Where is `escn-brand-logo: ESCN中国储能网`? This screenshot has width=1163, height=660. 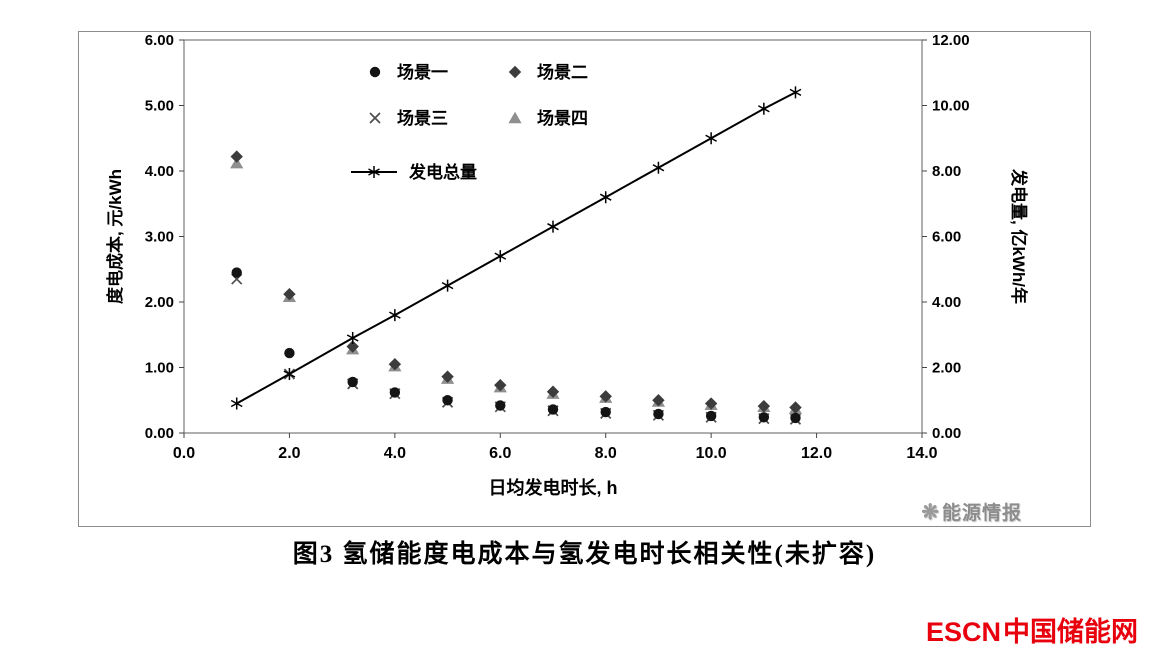
escn-brand-logo: ESCN中国储能网 is located at coordinates (1032, 629).